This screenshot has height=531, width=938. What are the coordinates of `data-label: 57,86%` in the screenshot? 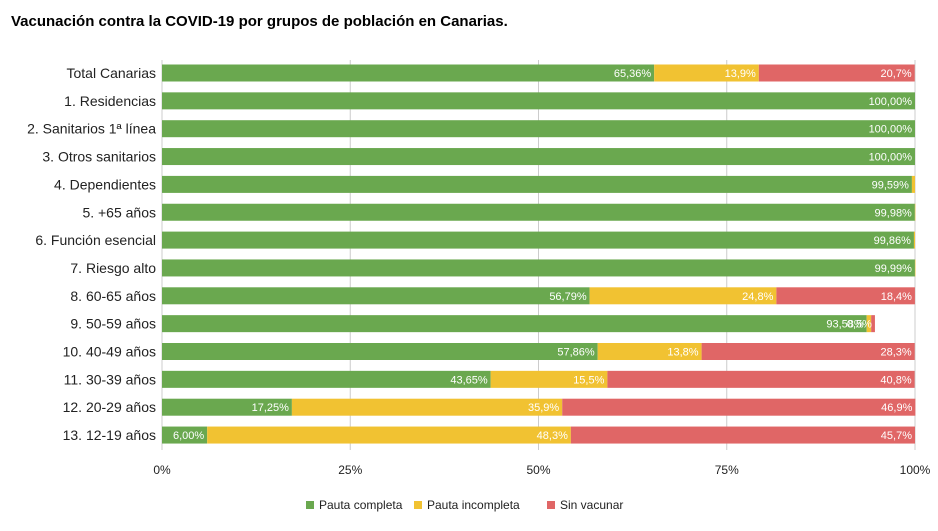 It's located at (576, 353).